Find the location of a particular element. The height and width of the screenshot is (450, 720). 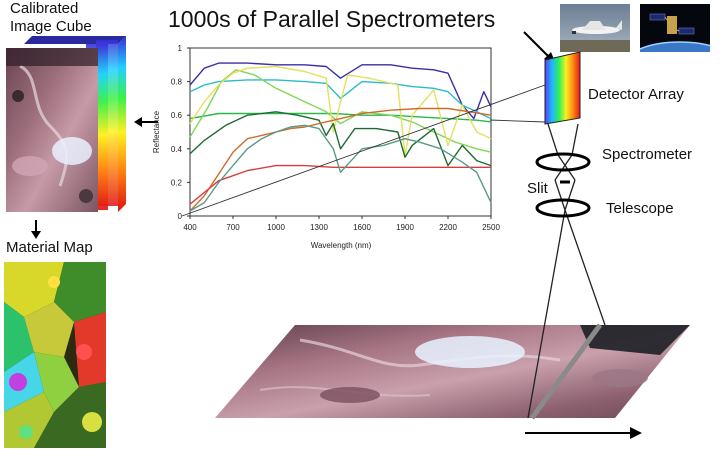

chart-y-tick-label: 0.4 is located at coordinates (177, 149).